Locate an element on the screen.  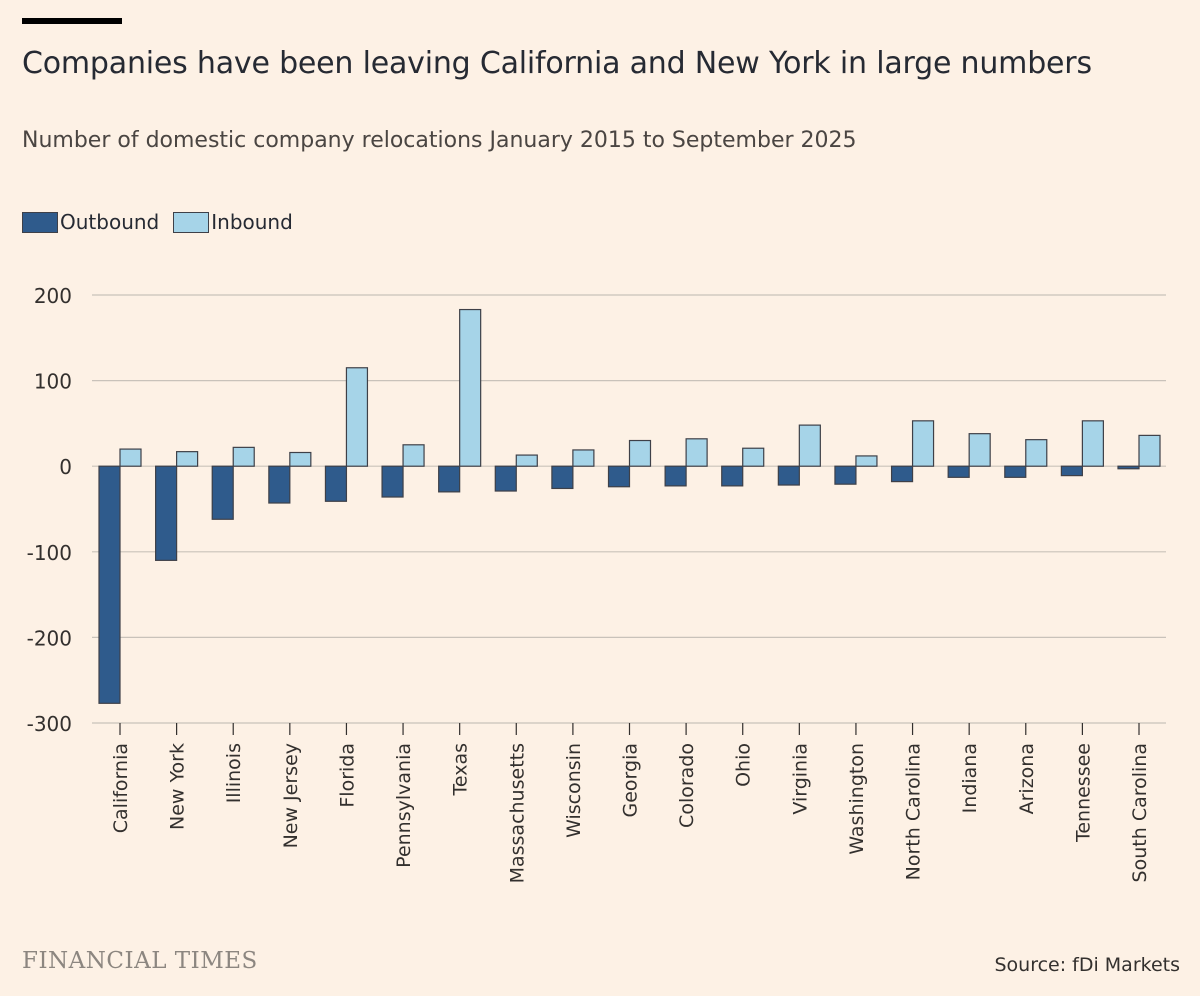
x-tick-label: Pennsylvania is located at coordinates (404, 805).